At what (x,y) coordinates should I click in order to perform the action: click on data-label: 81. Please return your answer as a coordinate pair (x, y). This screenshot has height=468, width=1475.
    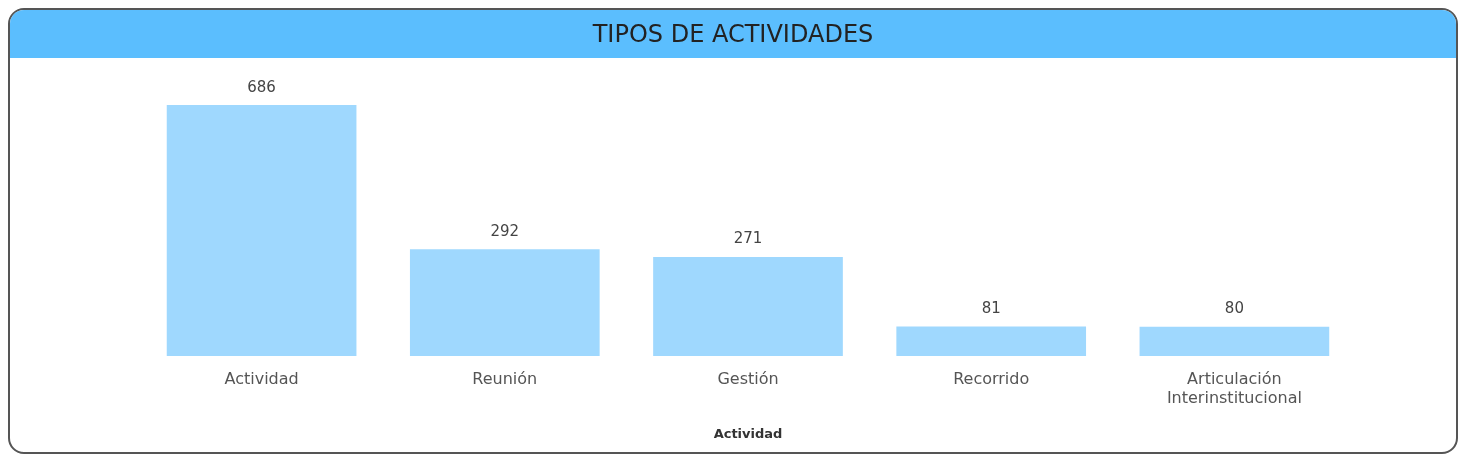
    Looking at the image, I should click on (991, 307).